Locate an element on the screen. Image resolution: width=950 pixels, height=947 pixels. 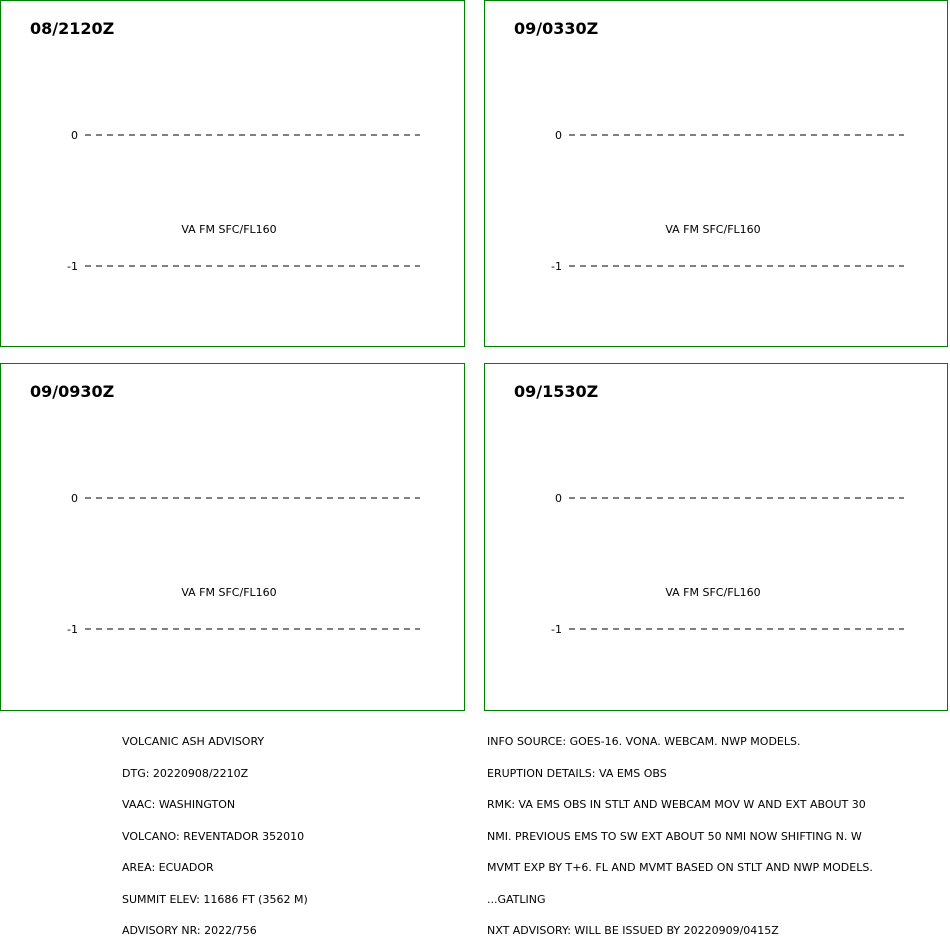
panel-time-label: 09/0930Z is located at coordinates (72, 391).